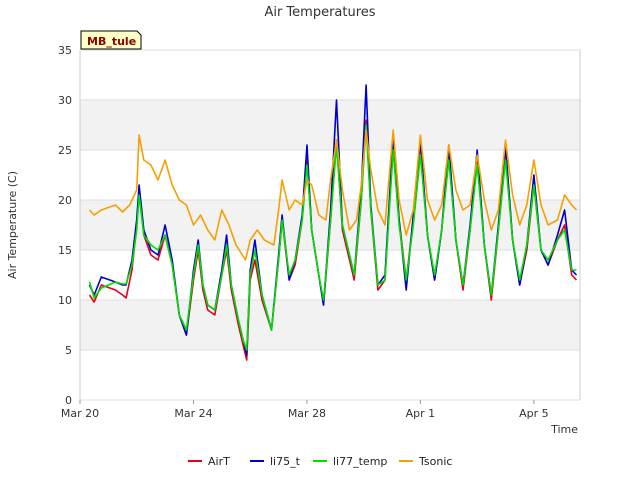 The image size is (640, 480). What do you see at coordinates (193, 413) in the screenshot?
I see `x-tick-label: Mar 24` at bounding box center [193, 413].